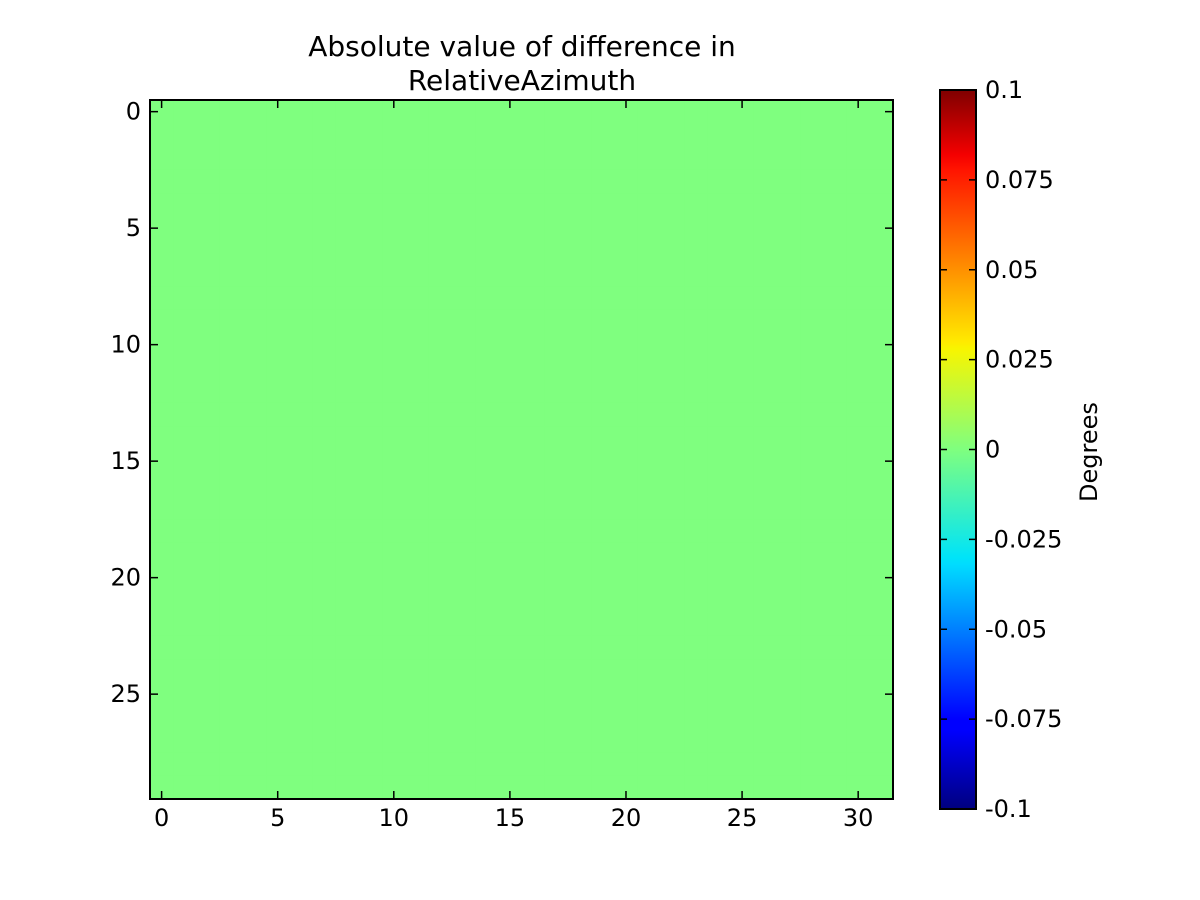  What do you see at coordinates (742, 818) in the screenshot?
I see `x-tick-label: 25` at bounding box center [742, 818].